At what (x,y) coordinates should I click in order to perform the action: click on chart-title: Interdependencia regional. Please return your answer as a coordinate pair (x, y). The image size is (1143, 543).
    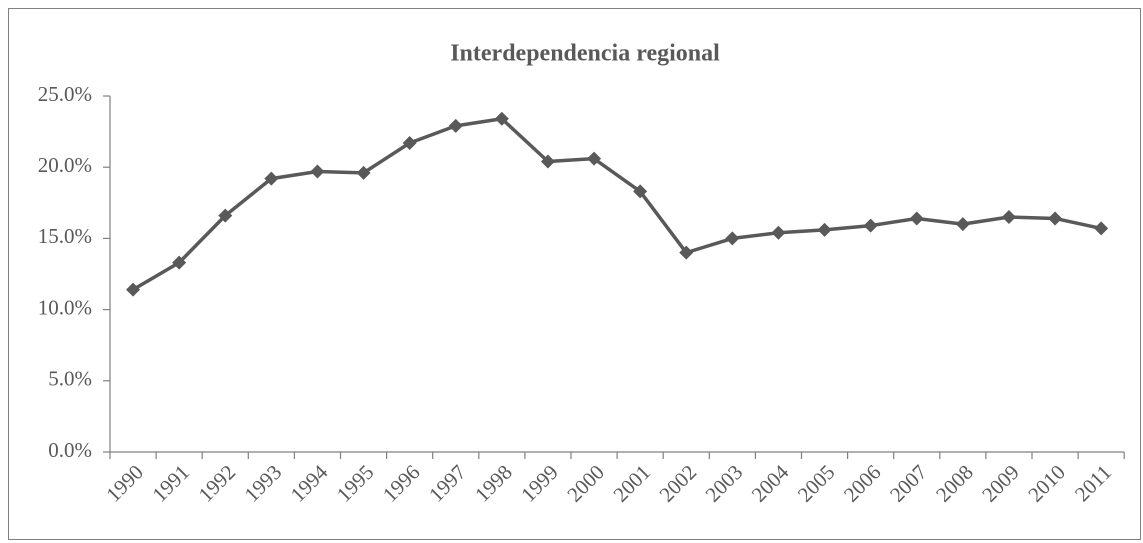
    Looking at the image, I should click on (585, 54).